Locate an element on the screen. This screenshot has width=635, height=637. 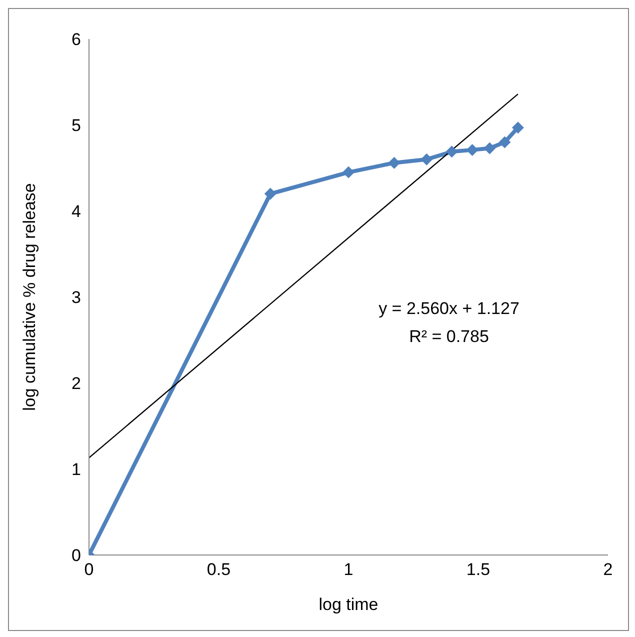
y-tick-label: 6 is located at coordinates (76, 40).